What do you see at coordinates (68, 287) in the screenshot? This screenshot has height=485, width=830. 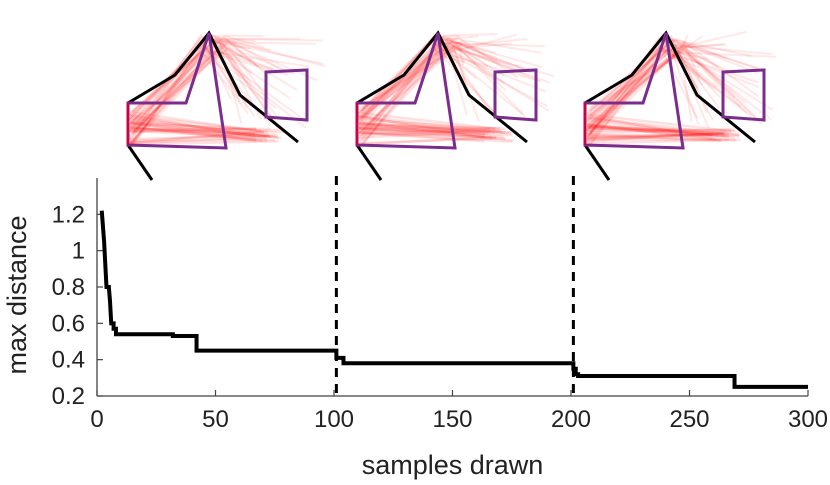 I see `y-tick-label: 0.8` at bounding box center [68, 287].